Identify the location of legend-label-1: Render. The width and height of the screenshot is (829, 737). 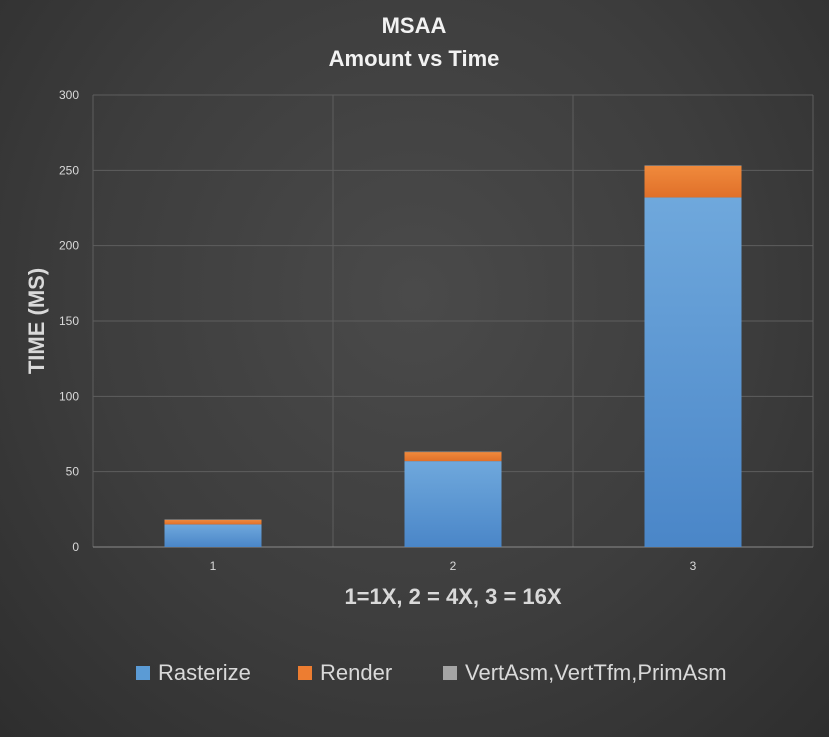
(356, 672).